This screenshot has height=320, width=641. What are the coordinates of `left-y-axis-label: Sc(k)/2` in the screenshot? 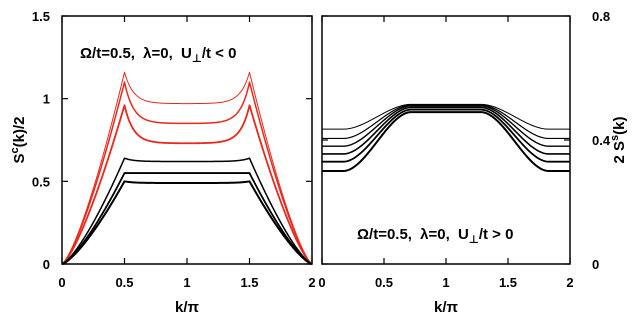 It's located at (18, 140).